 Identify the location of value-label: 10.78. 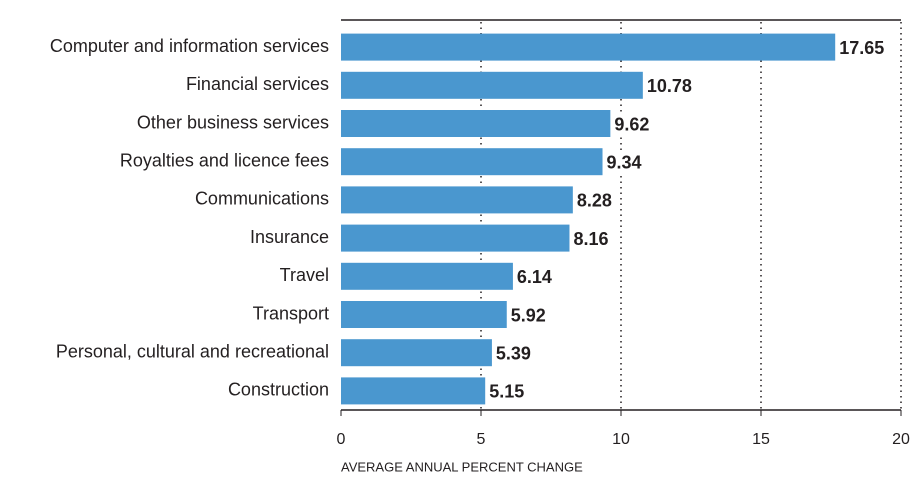
(669, 86).